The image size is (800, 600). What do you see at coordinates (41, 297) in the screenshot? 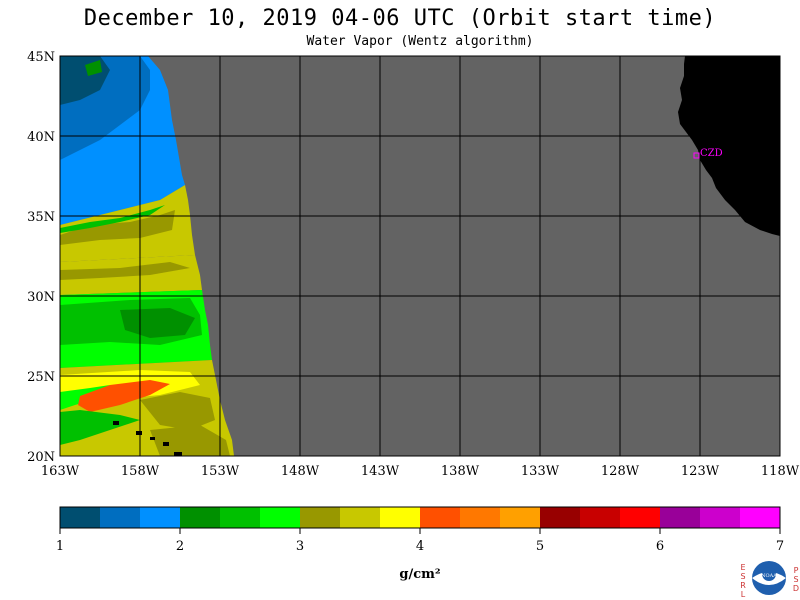
I see `lat-tick-label: 30N` at bounding box center [41, 297].